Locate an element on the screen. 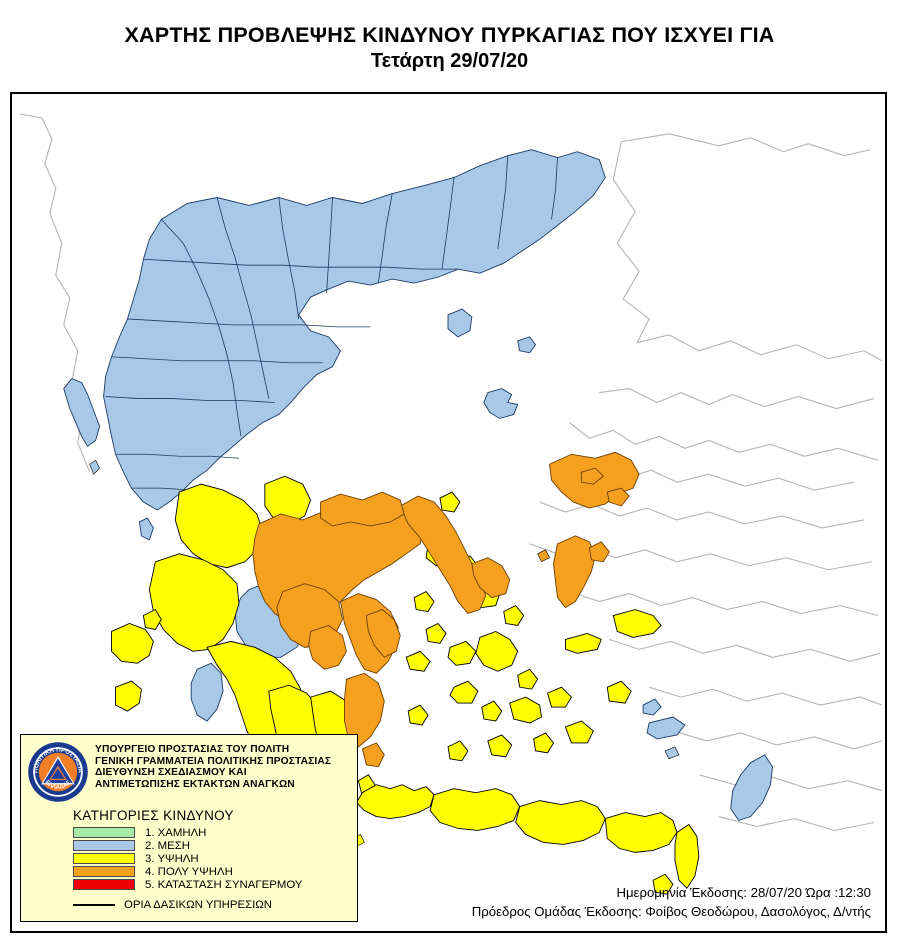  legend-label-alert: 5. ΚΑΤΑΣΤΑΣΗ ΣΥΝΑΓΕΡΜΟΥ is located at coordinates (224, 884).